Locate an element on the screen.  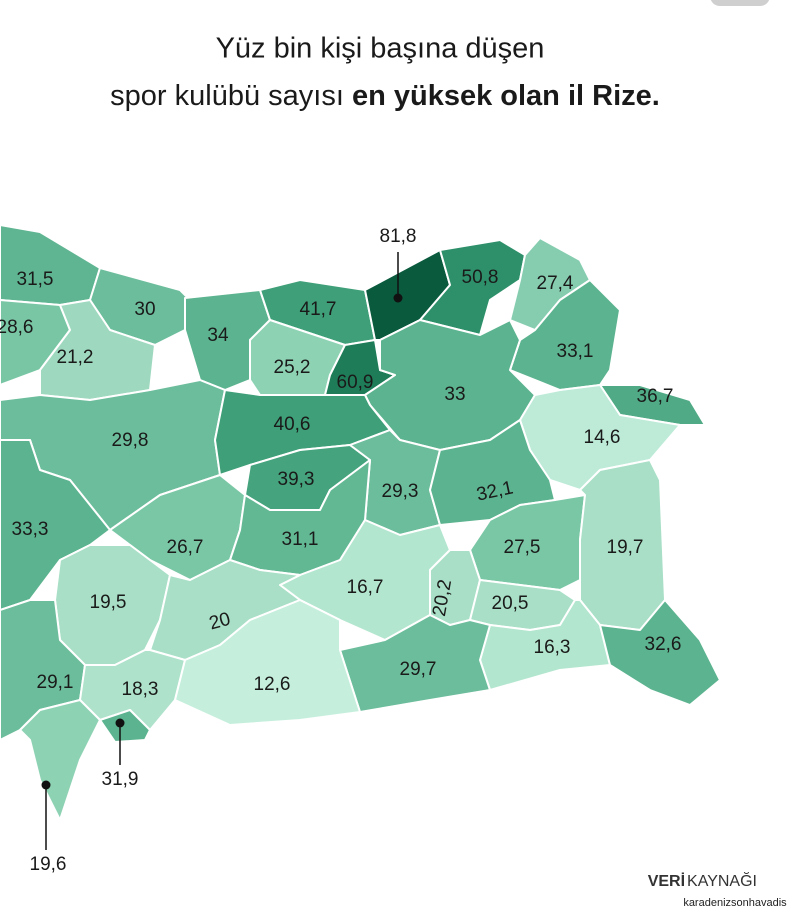
watermark-bg is located at coordinates (734, 903).